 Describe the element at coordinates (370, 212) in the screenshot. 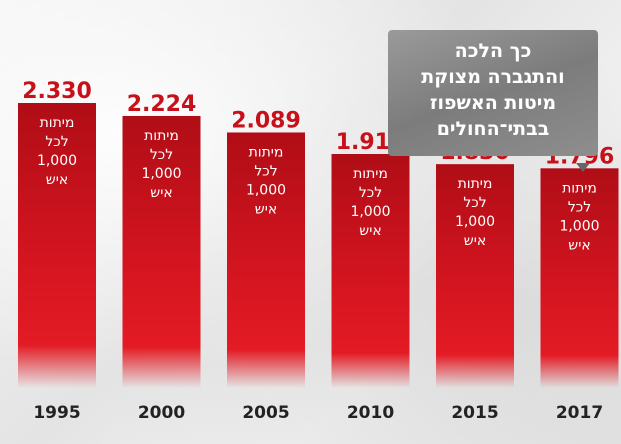

I see `unit-label-2010-3: 1,000` at that location.